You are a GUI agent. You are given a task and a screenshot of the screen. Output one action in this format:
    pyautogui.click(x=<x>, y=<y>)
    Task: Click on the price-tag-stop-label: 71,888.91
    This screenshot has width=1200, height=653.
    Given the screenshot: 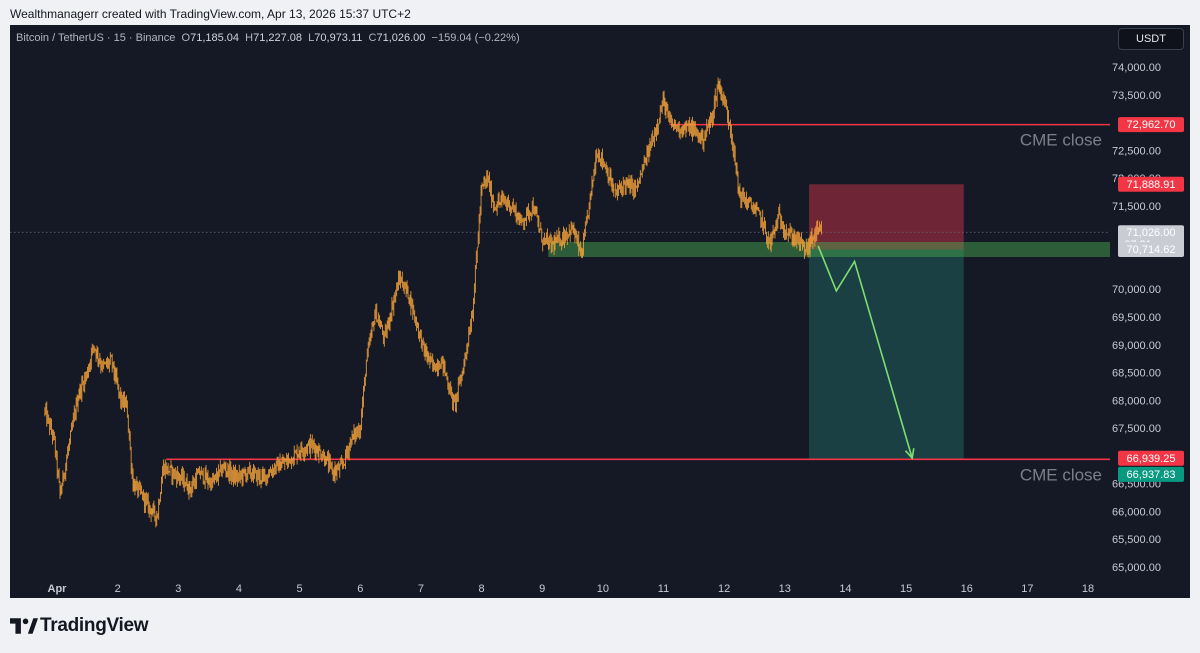 What is the action you would take?
    pyautogui.click(x=1151, y=185)
    